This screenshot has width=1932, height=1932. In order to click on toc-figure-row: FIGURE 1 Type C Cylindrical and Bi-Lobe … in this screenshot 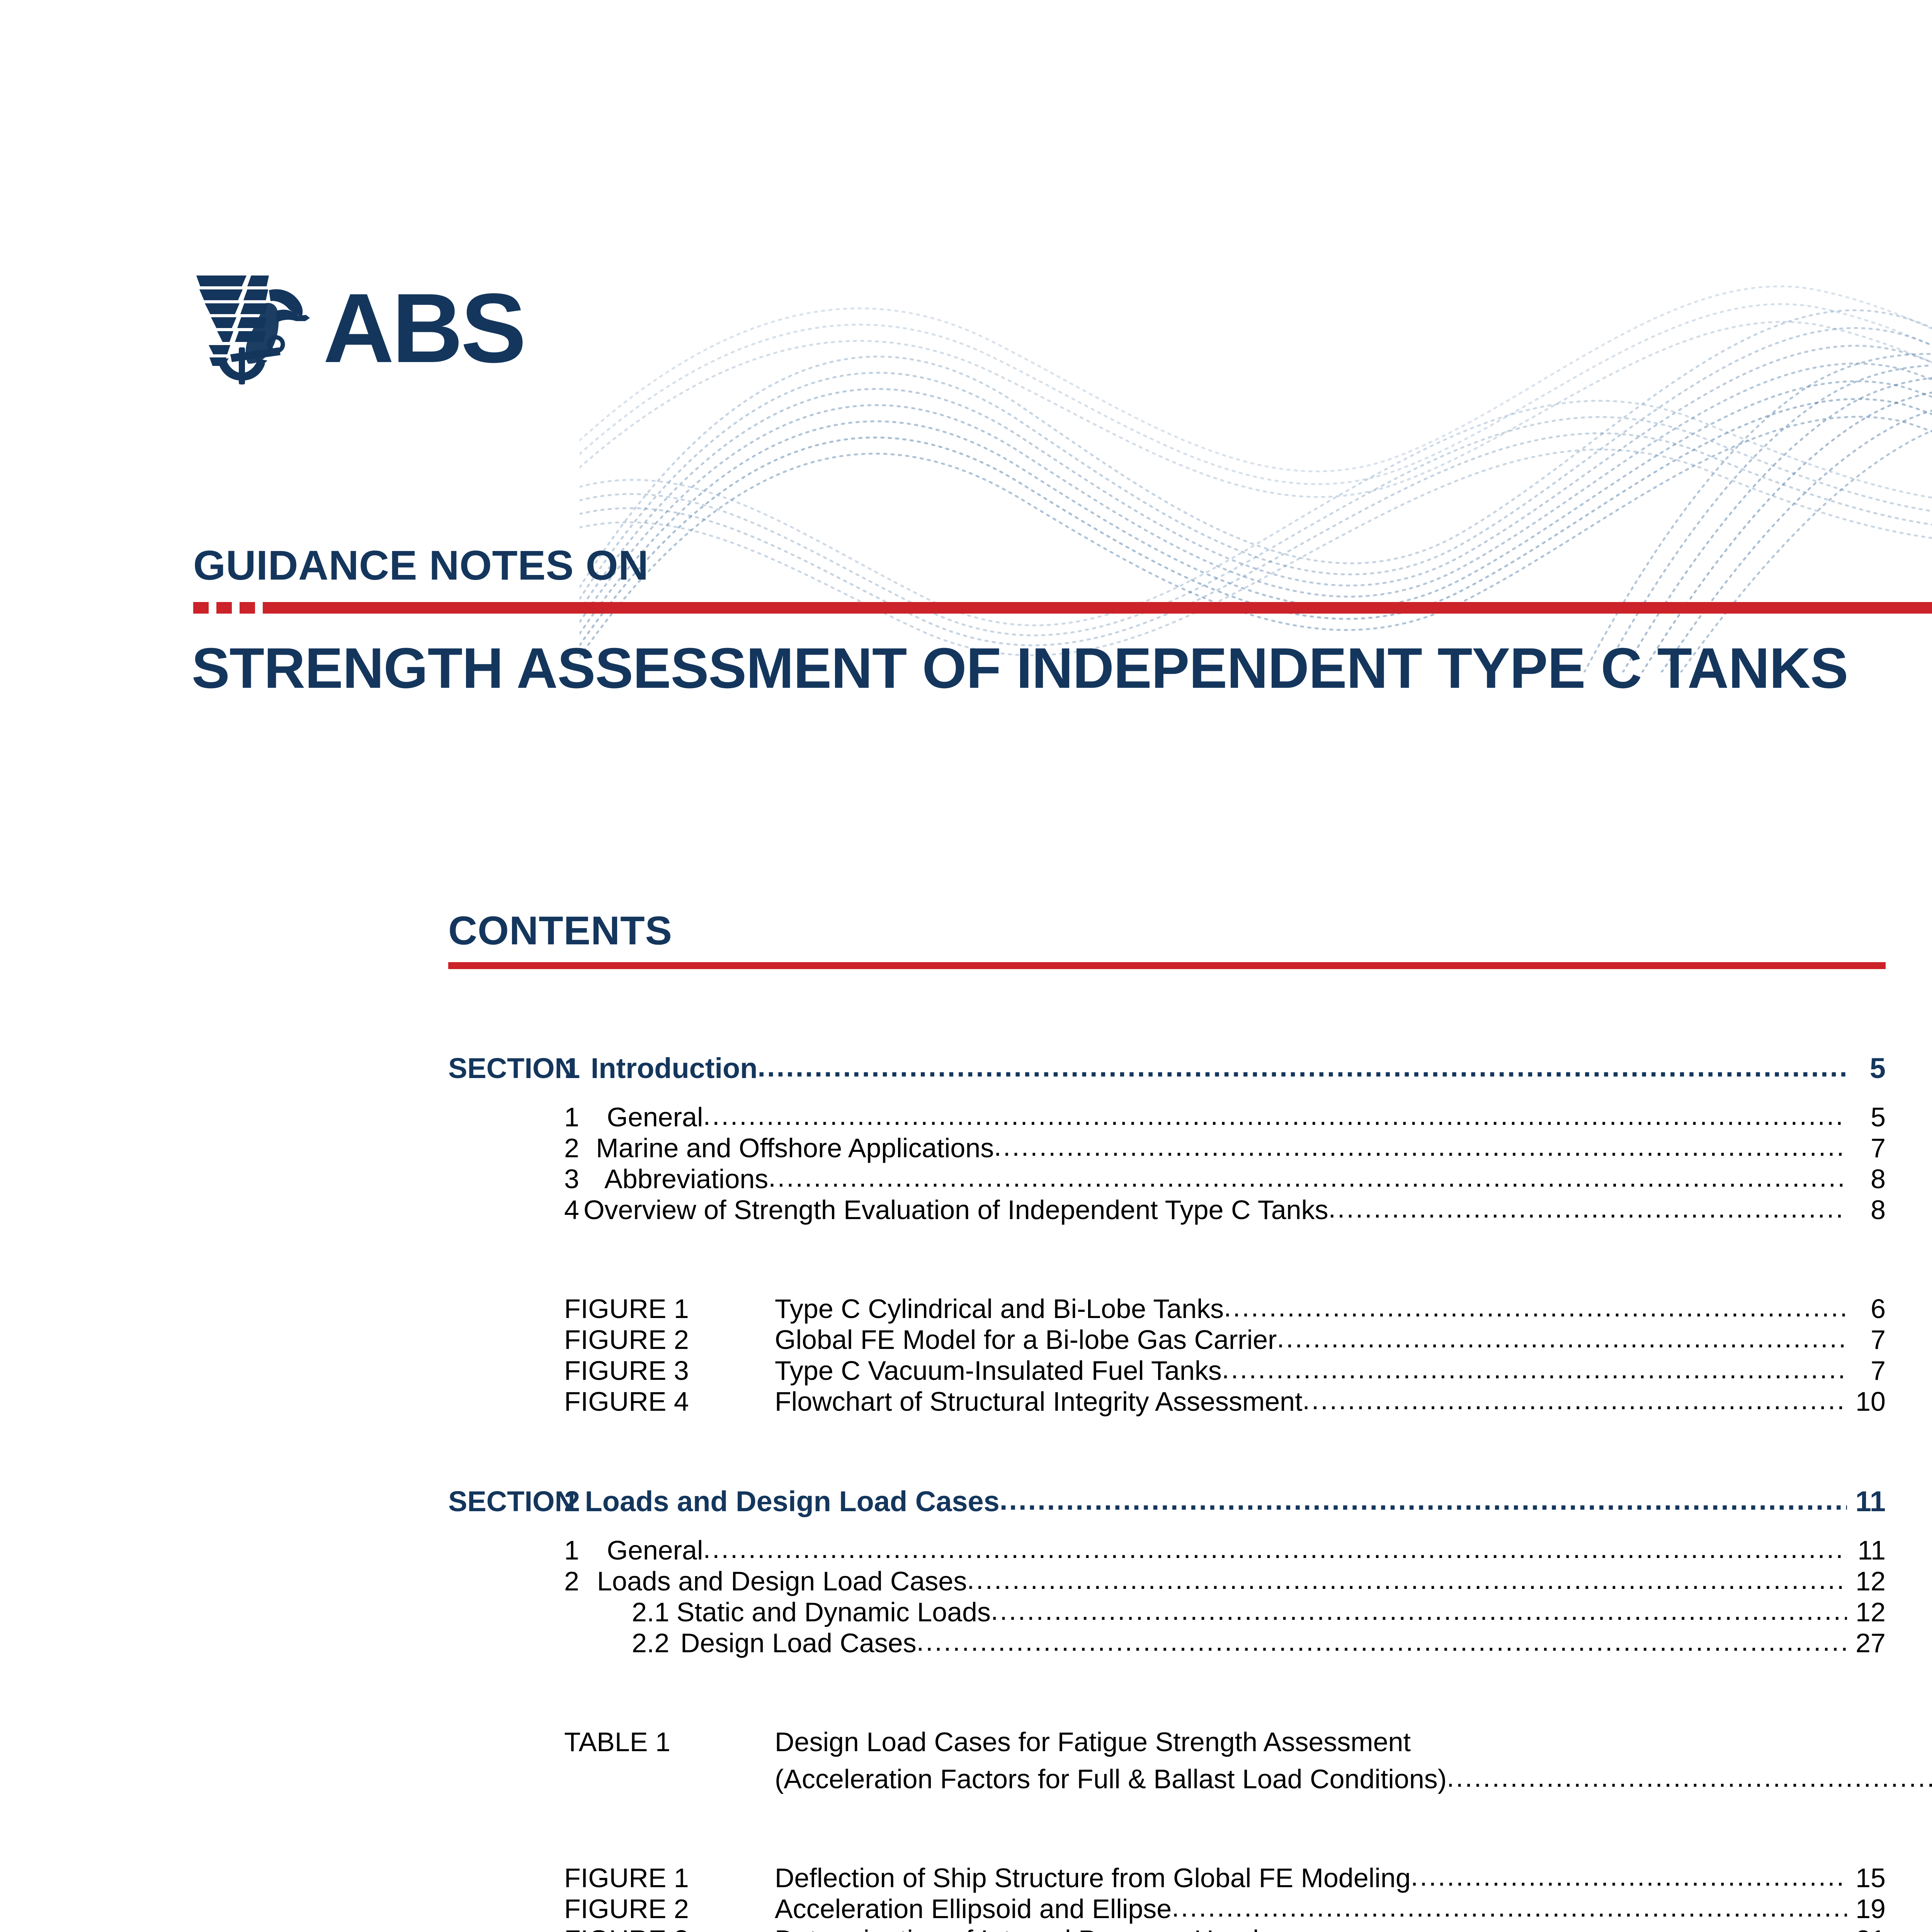, I will do `click(1167, 1308)`.